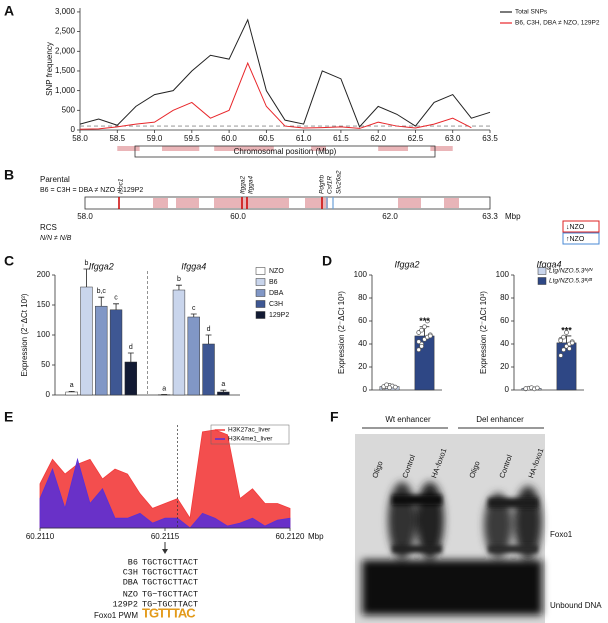  Describe the element at coordinates (452, 548) in the screenshot. I see `gel-bands` at that location.